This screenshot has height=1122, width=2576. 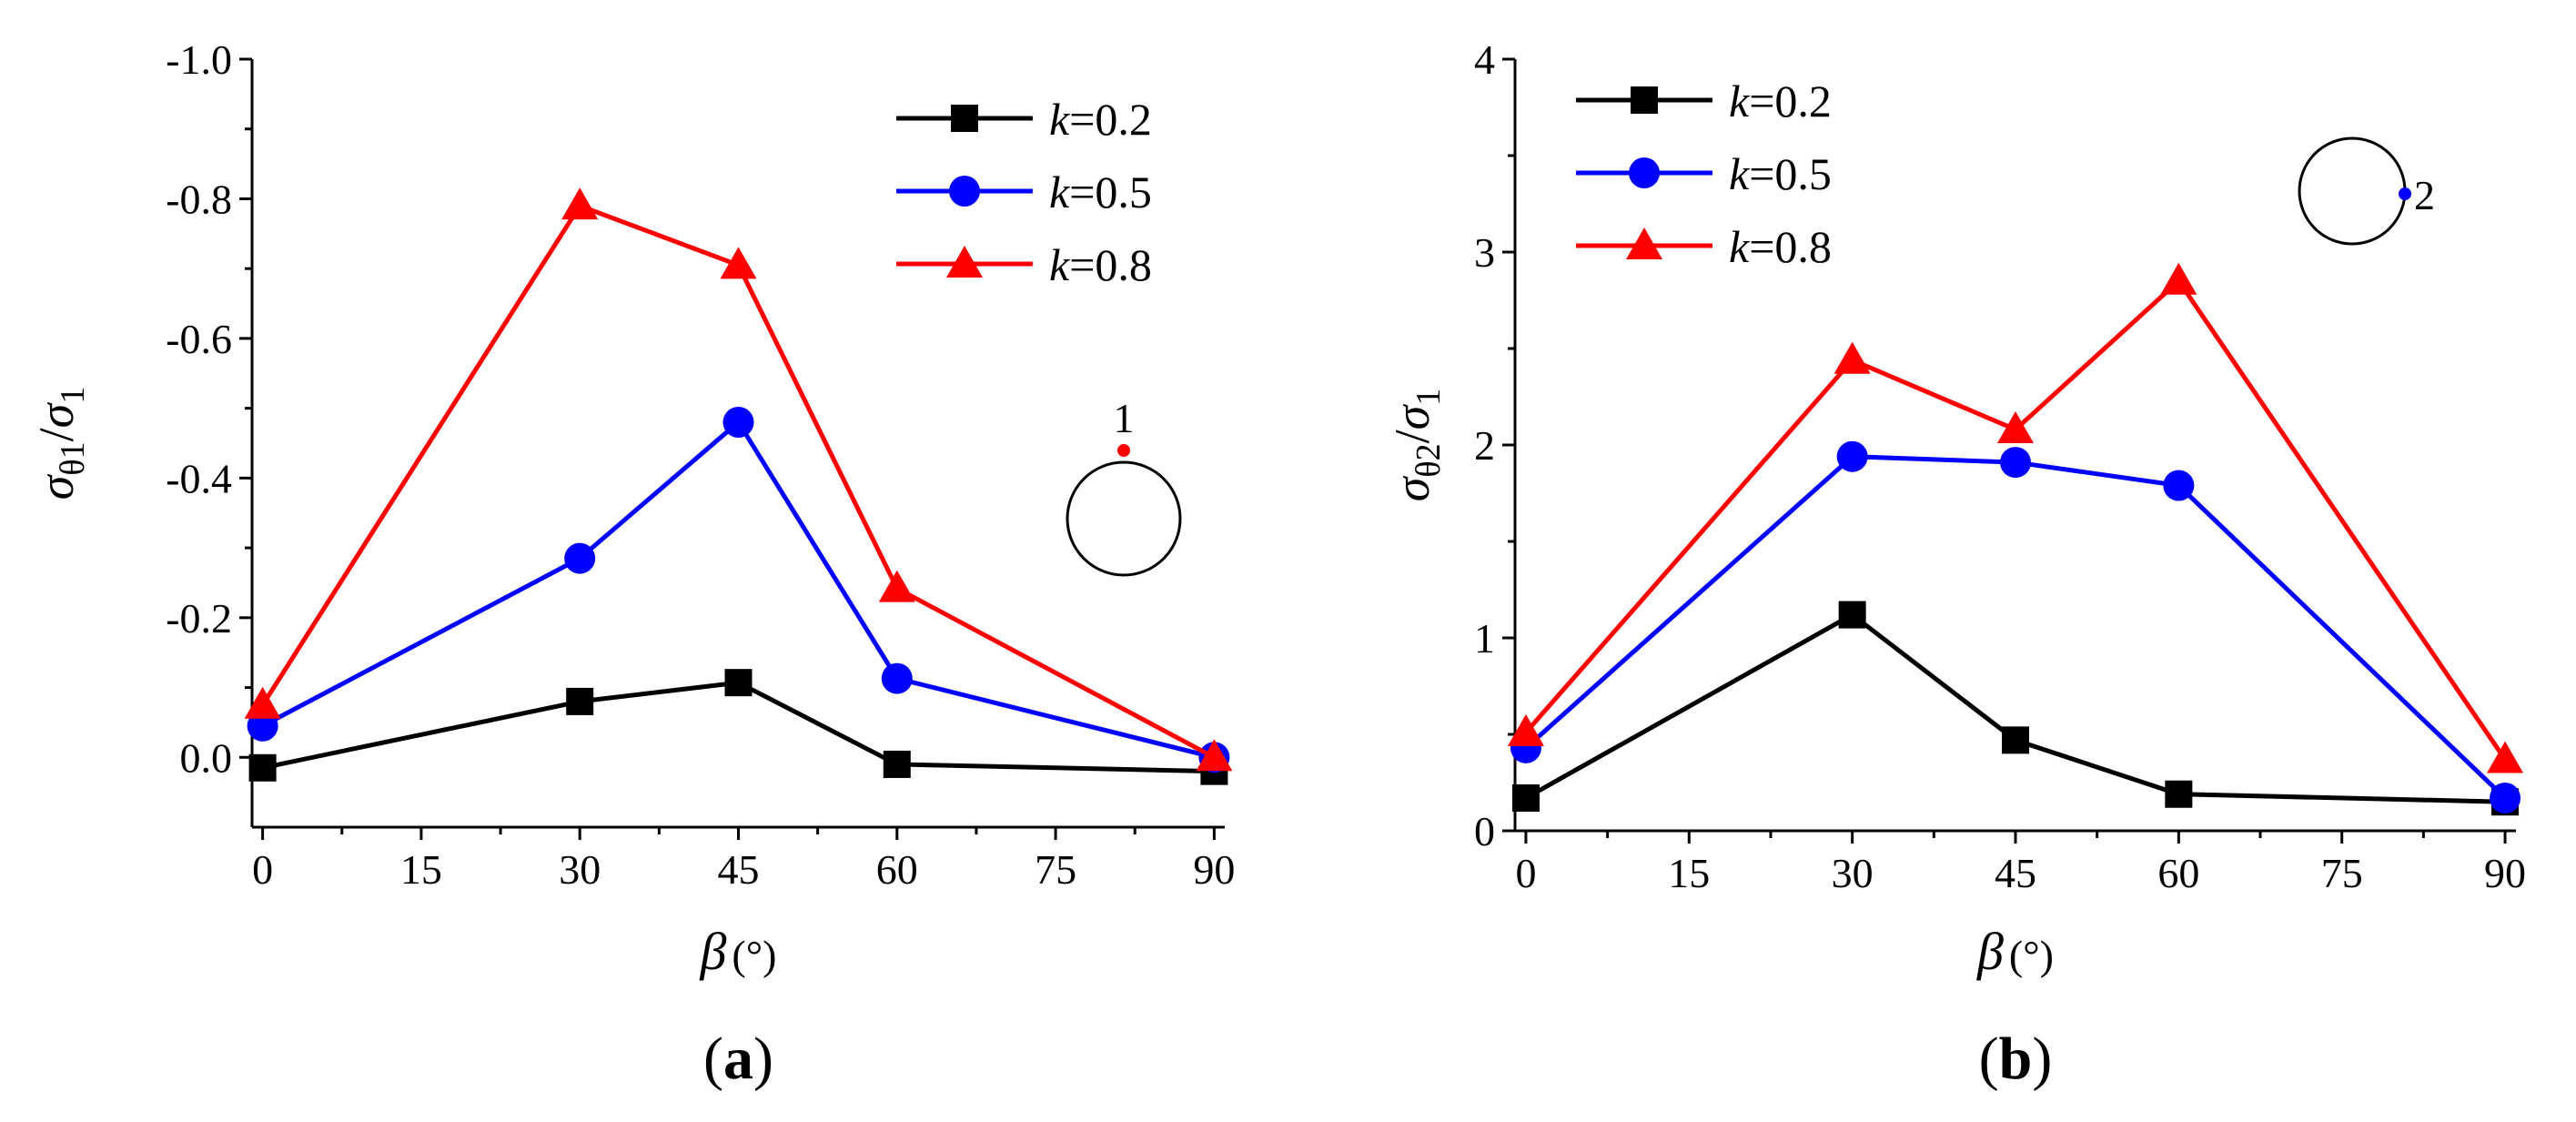 What do you see at coordinates (199, 59) in the screenshot?
I see `y-tick-label: -1.0` at bounding box center [199, 59].